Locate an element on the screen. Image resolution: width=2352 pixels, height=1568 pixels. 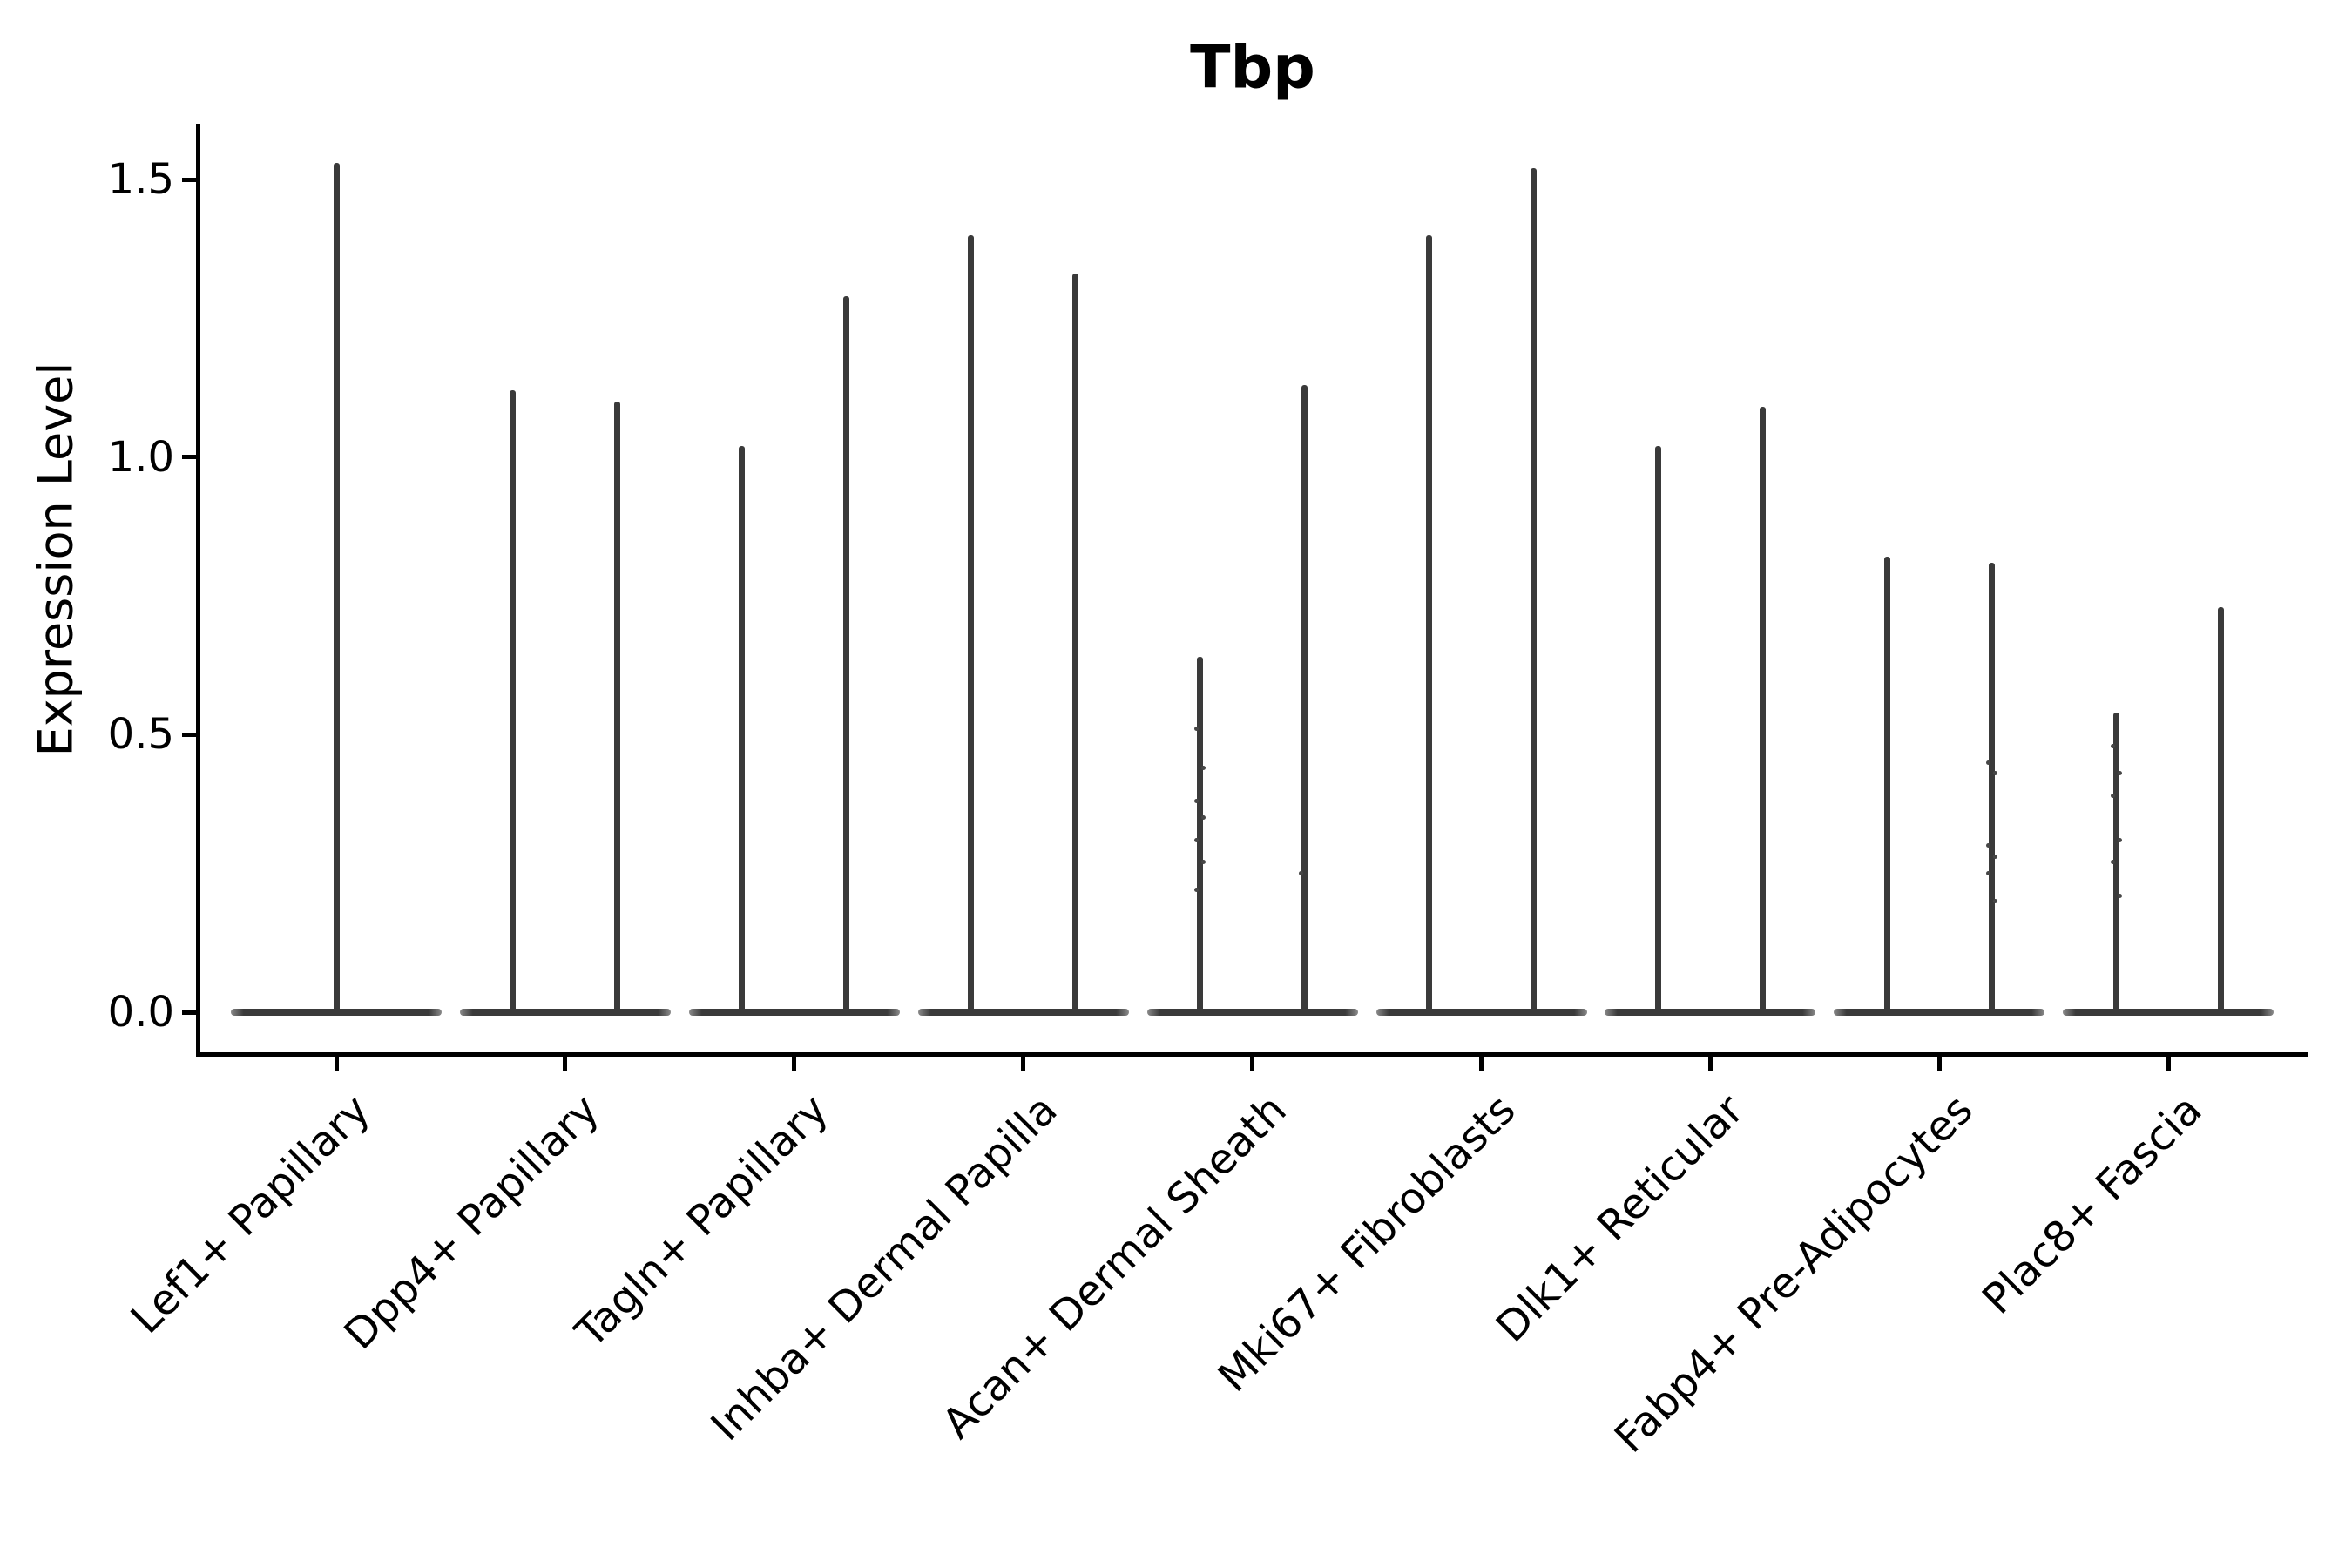
x-tick-label-1: Lef1+ Papillary is located at coordinates (250, 1214).